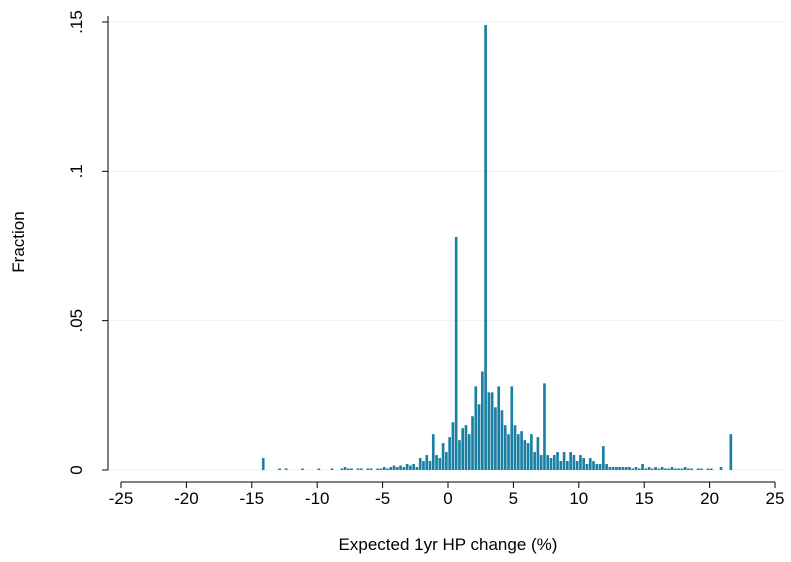 Image resolution: width=791 pixels, height=562 pixels. What do you see at coordinates (76, 469) in the screenshot?
I see `y-tick-label: 0` at bounding box center [76, 469].